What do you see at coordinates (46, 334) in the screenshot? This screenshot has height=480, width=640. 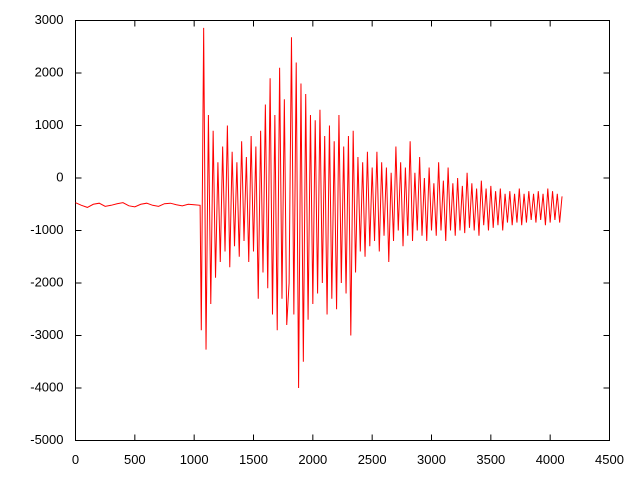 I see `y-tick-label: -3000` at bounding box center [46, 334].